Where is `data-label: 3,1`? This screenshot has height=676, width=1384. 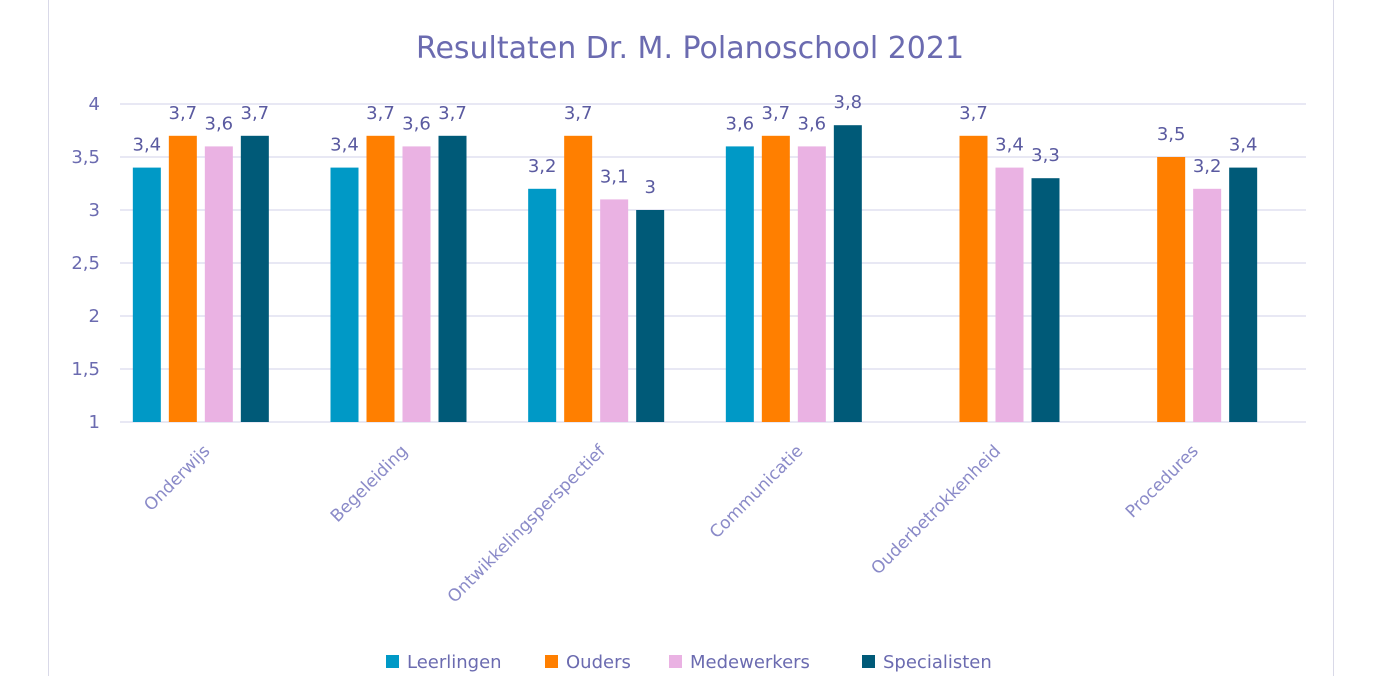 data-label: 3,1 is located at coordinates (614, 176).